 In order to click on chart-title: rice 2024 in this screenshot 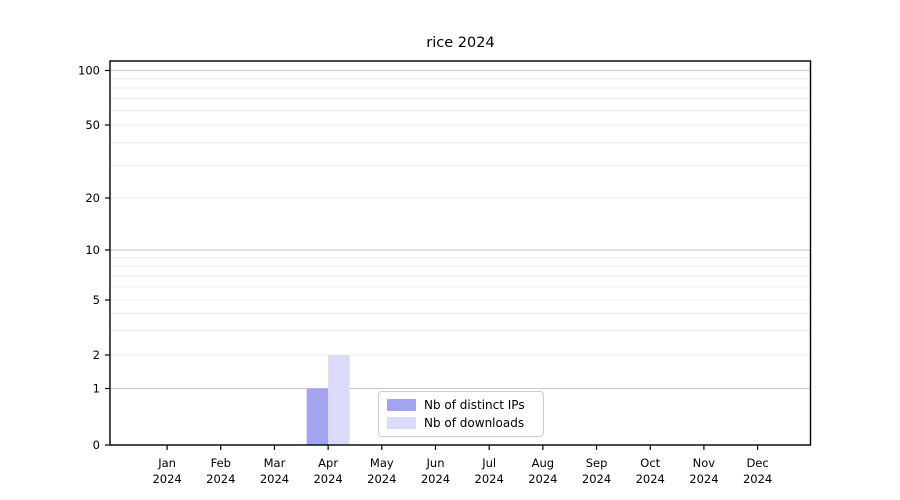, I will do `click(460, 43)`.